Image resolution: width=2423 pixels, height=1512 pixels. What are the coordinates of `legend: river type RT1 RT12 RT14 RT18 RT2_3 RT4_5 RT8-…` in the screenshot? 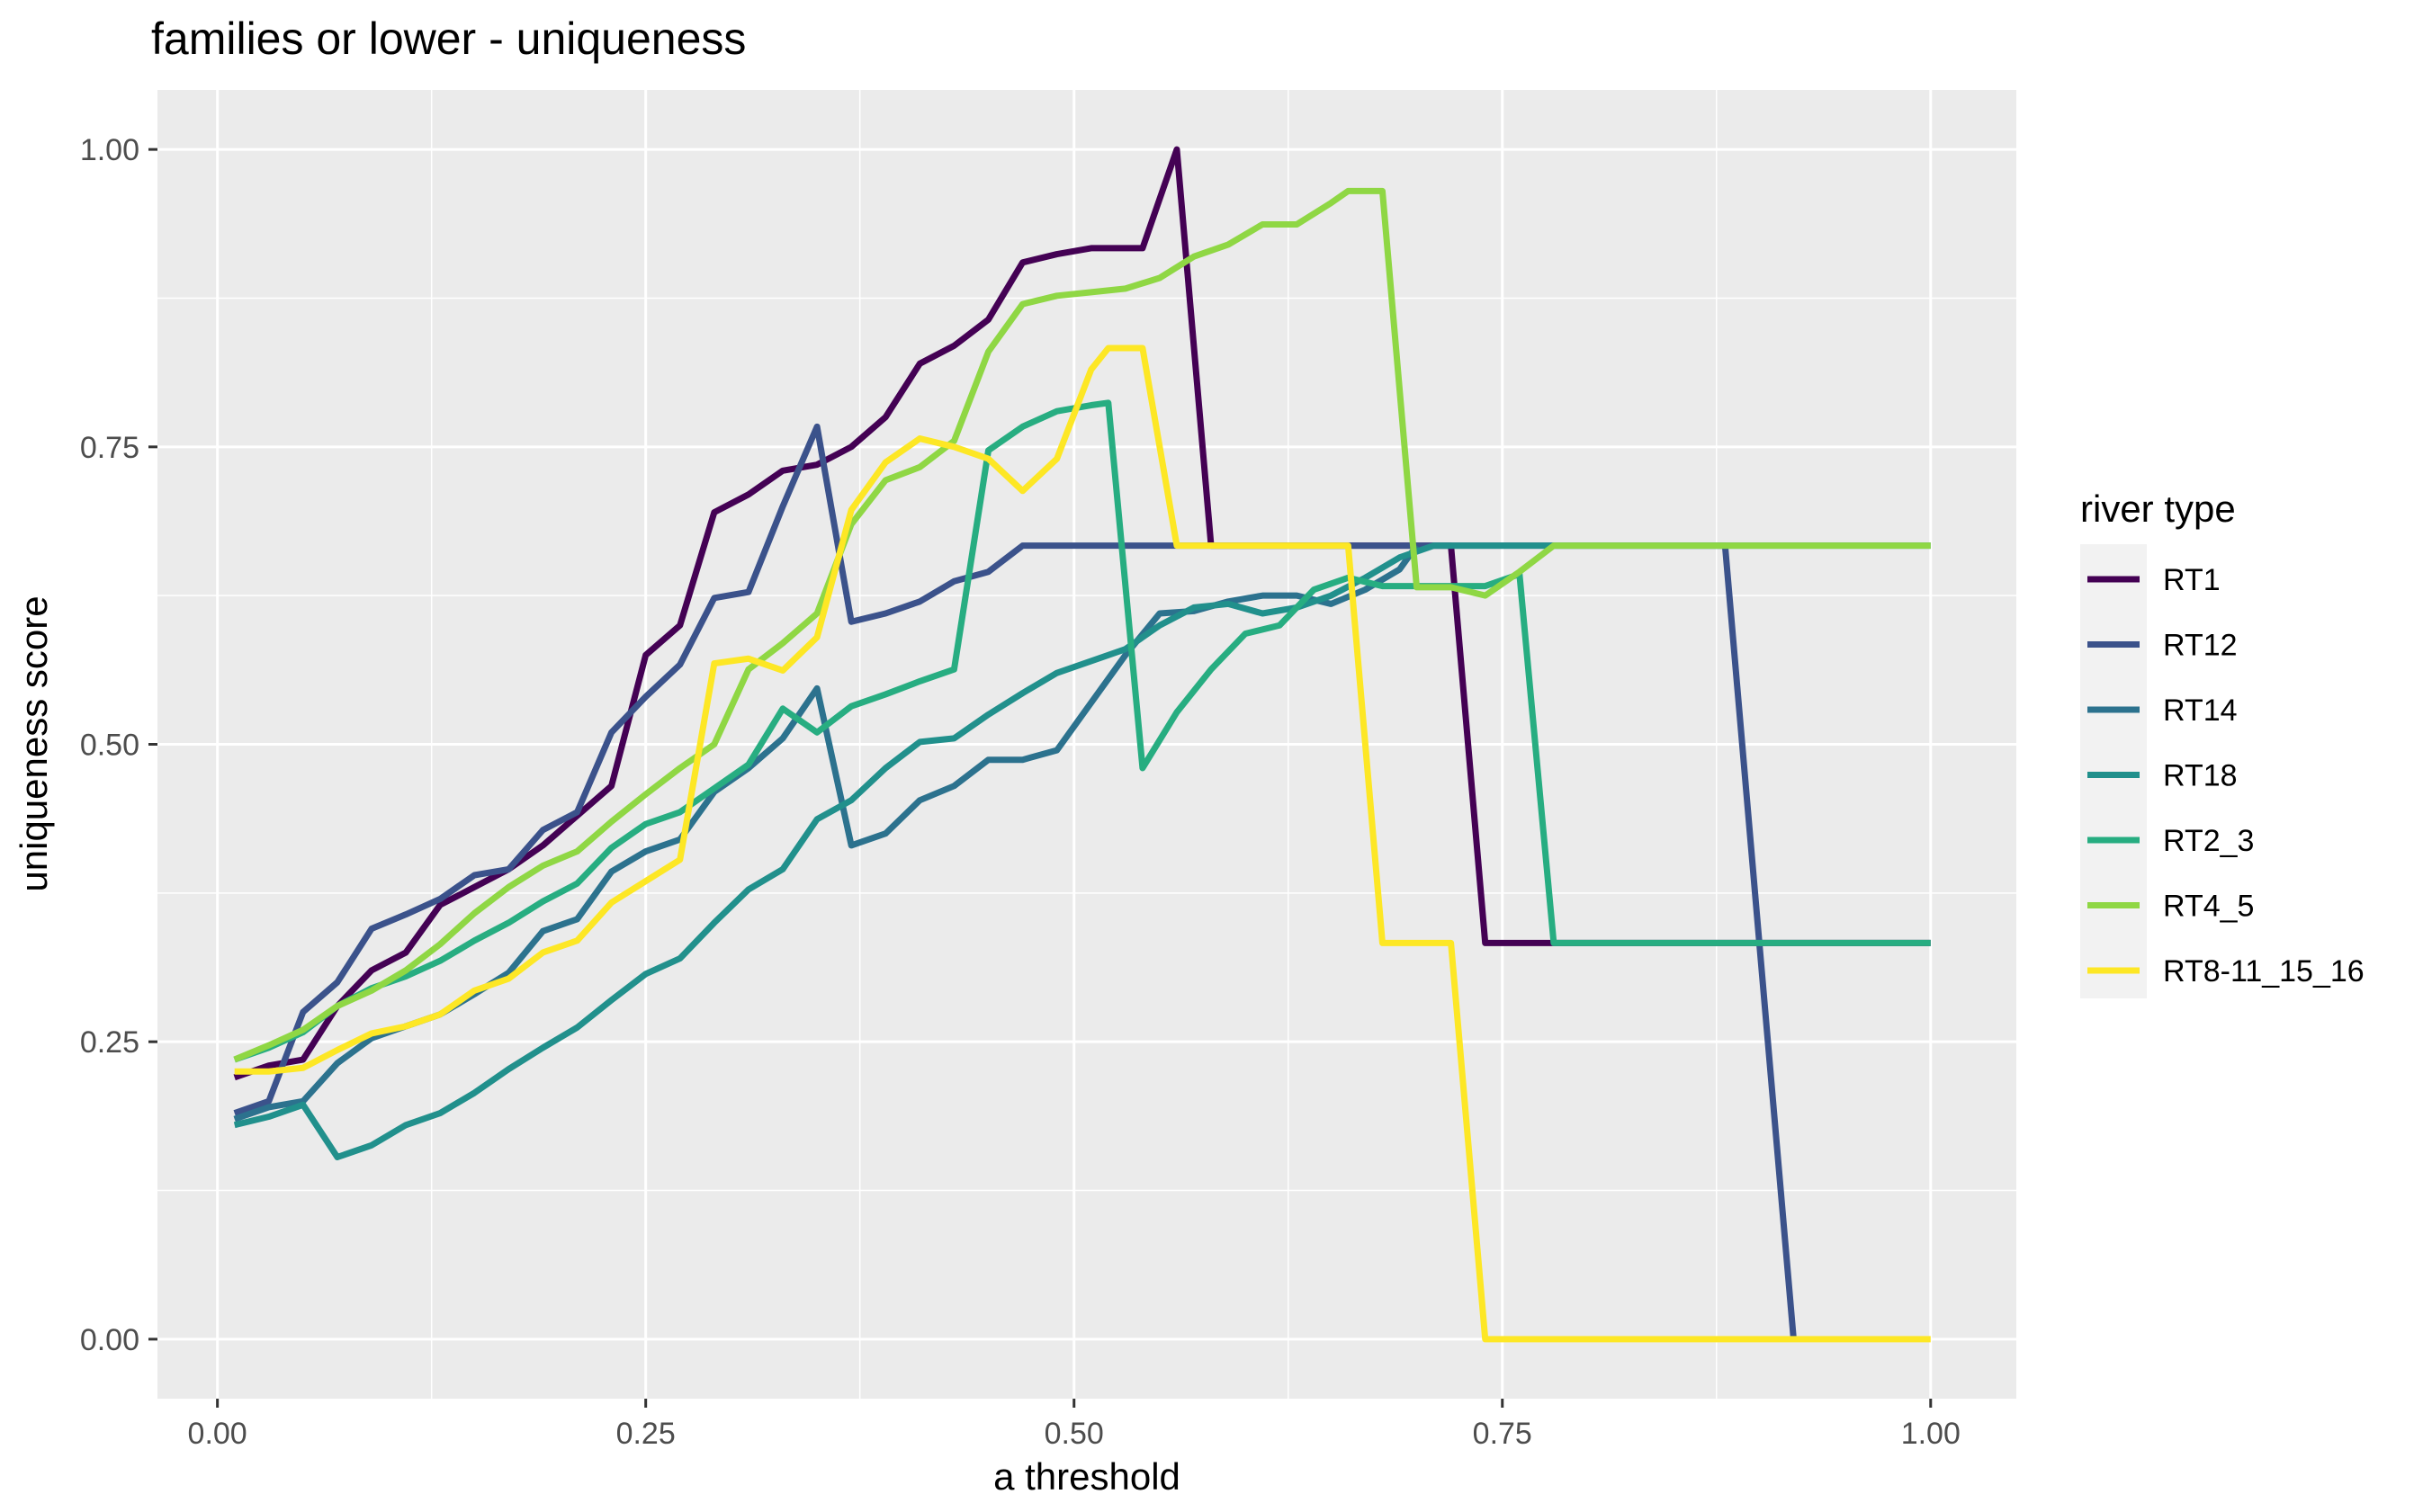 It's located at (2222, 743).